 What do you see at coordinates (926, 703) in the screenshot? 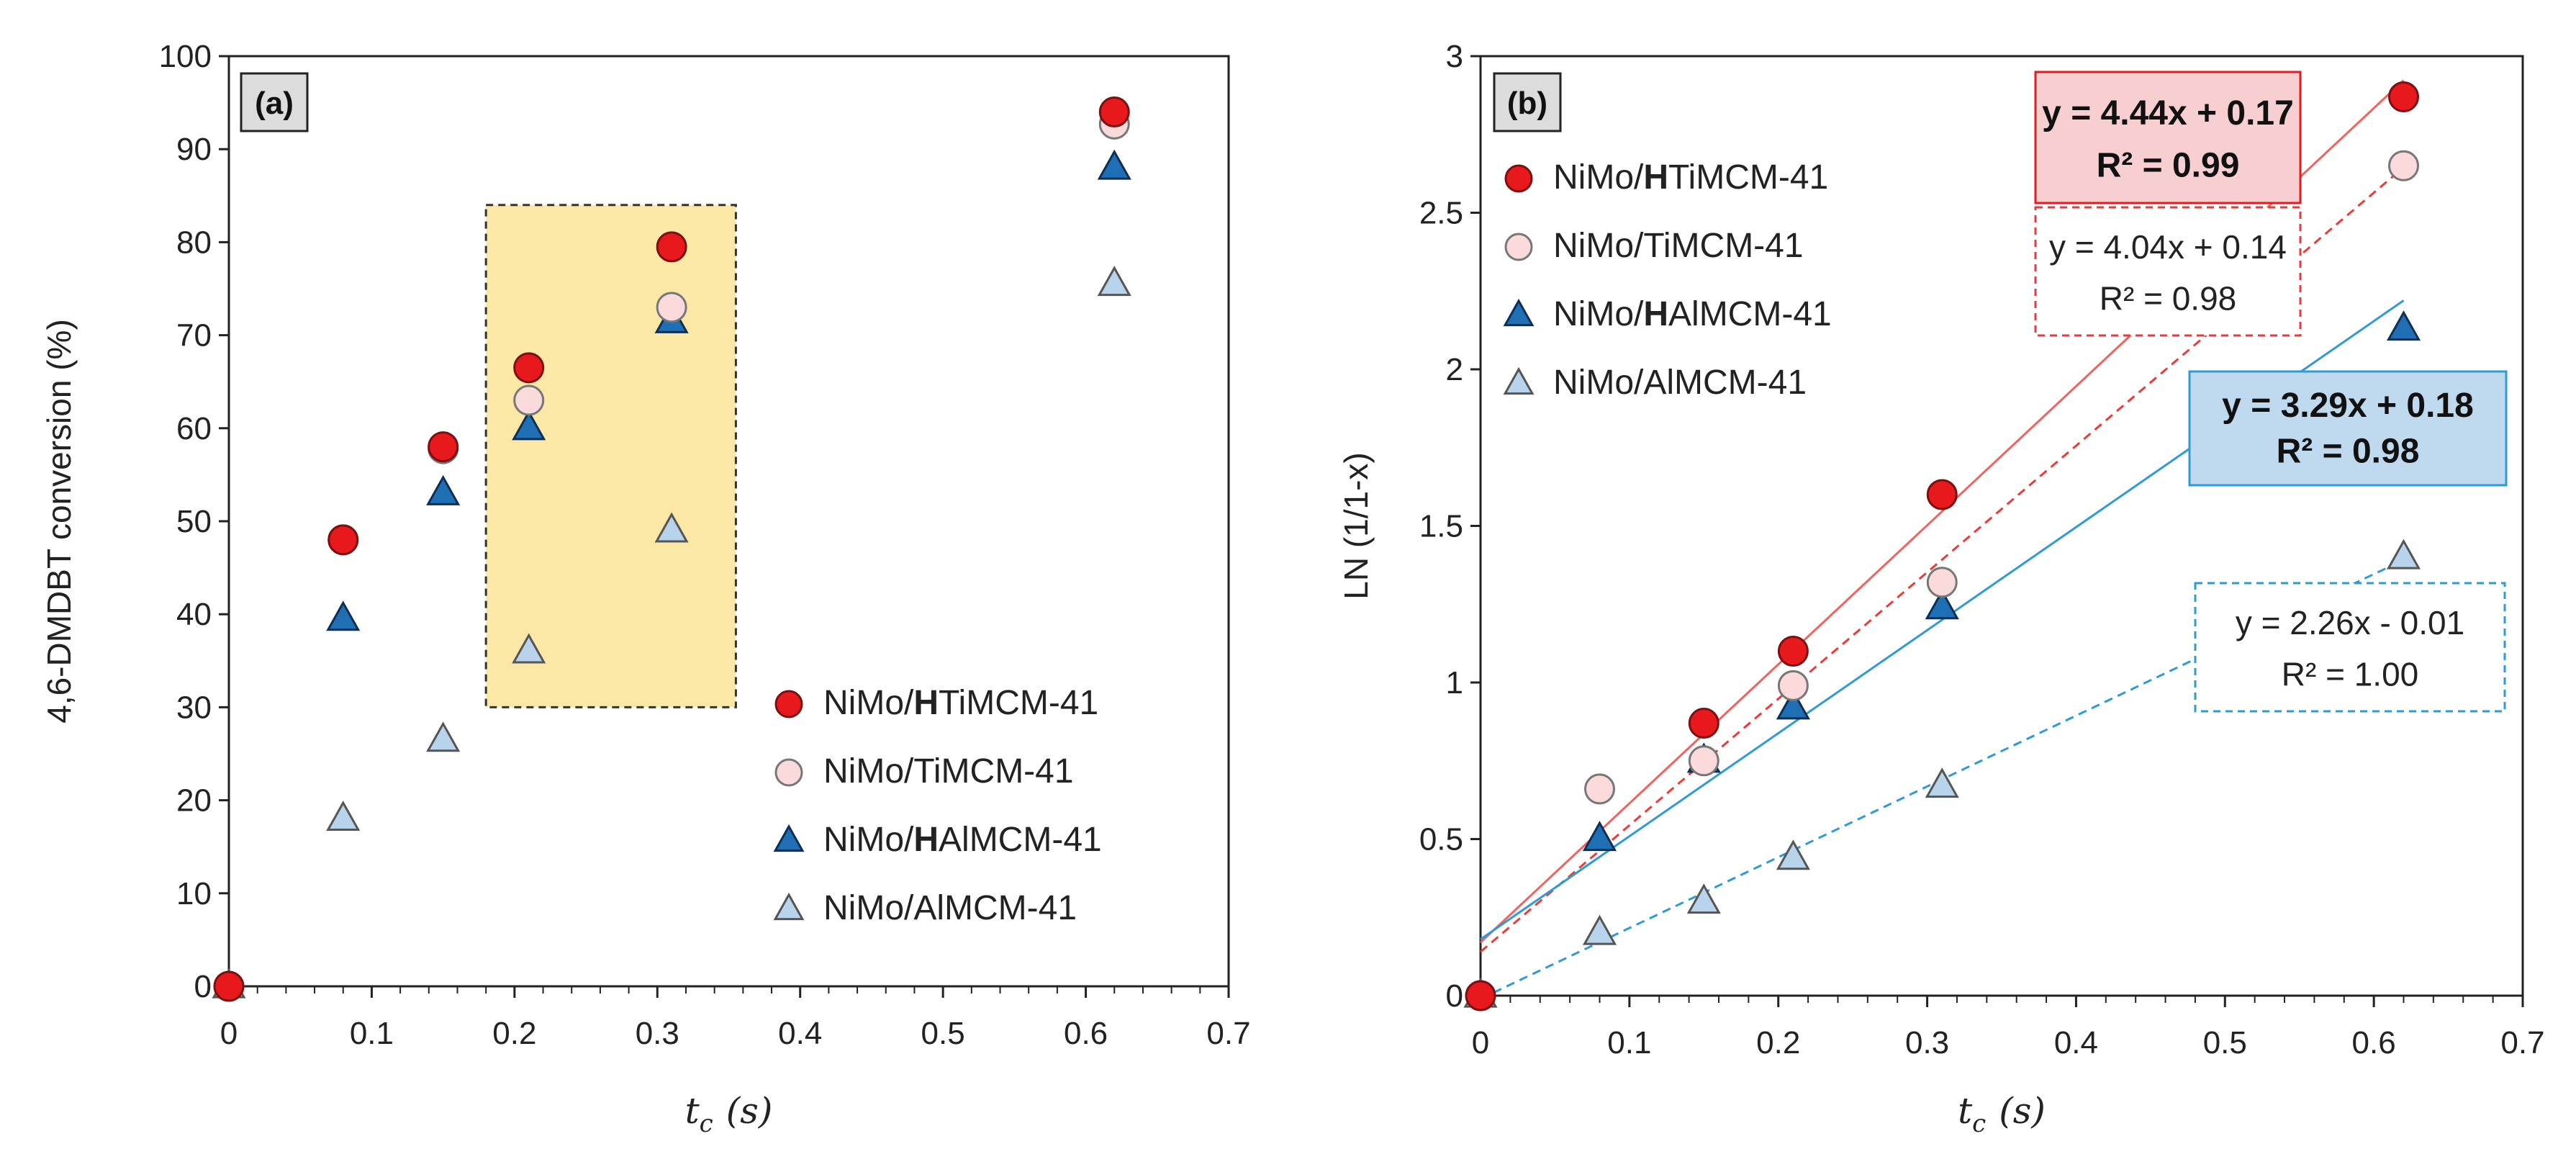
I see `legend-text-bold: H` at bounding box center [926, 703].